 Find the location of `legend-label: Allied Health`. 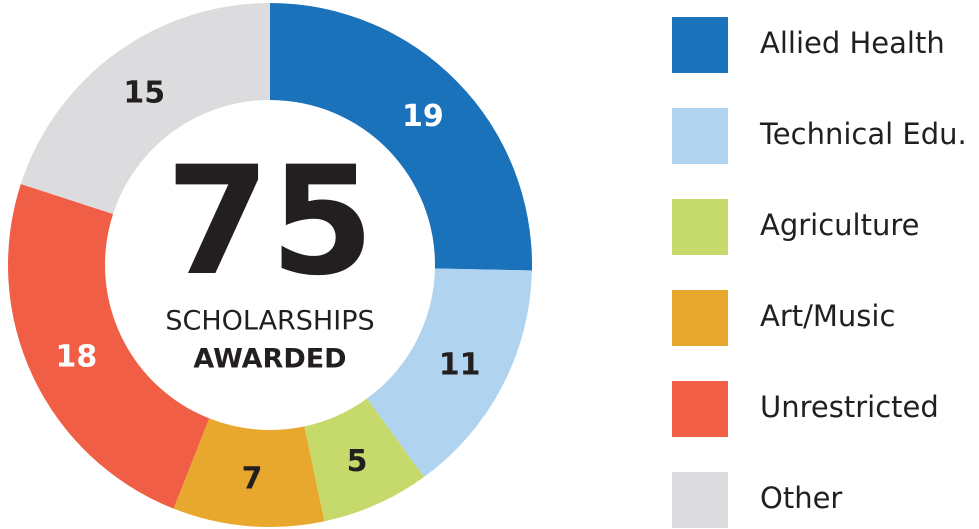

legend-label: Allied Health is located at coordinates (852, 43).